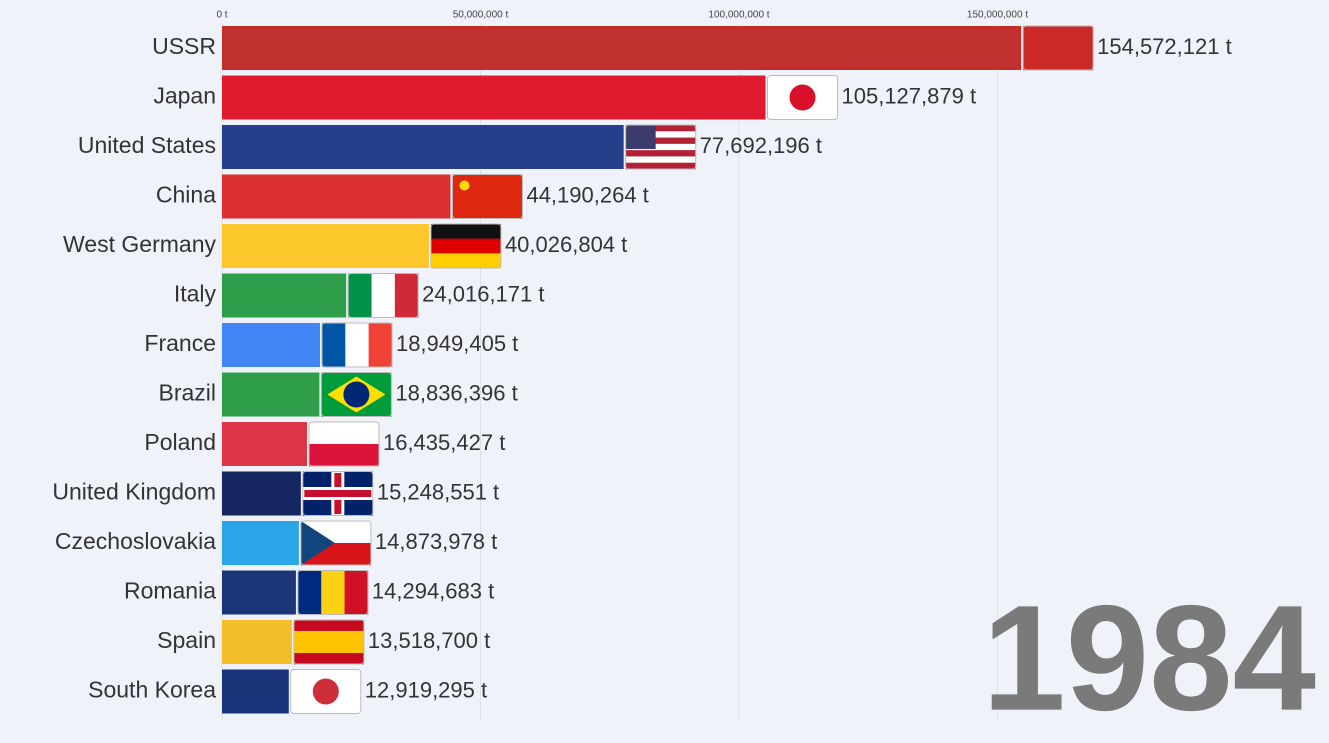 This screenshot has height=743, width=1329. I want to click on category-label: Japan, so click(184, 96).